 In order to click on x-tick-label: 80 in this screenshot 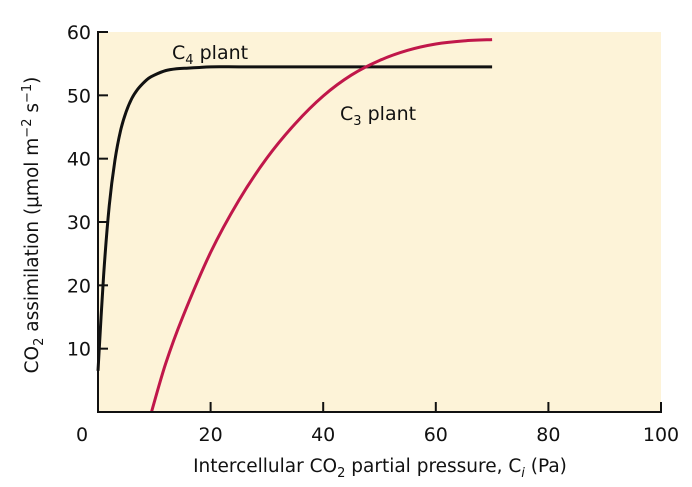, I will do `click(548, 435)`.